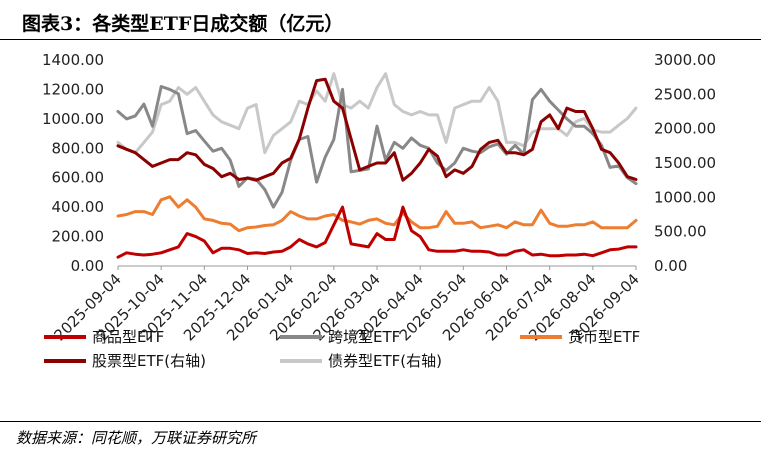 This screenshot has height=450, width=761. I want to click on y-left-tick-label: 1200.00, so click(73, 89).